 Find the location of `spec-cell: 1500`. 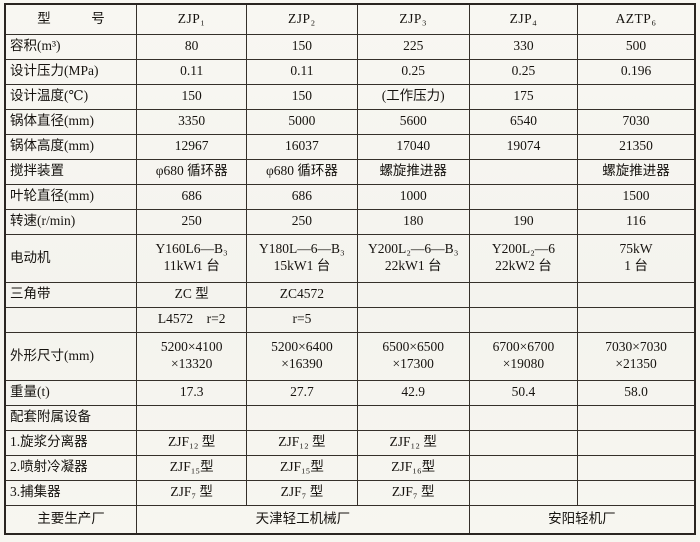

spec-cell: 1500 is located at coordinates (636, 196).